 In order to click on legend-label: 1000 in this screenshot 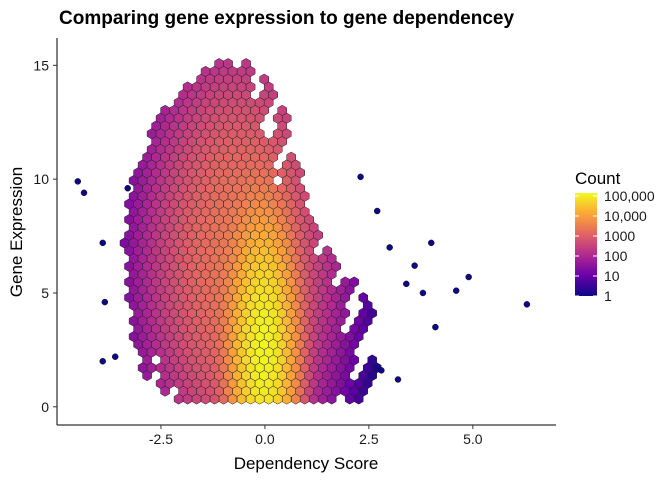, I will do `click(619, 236)`.